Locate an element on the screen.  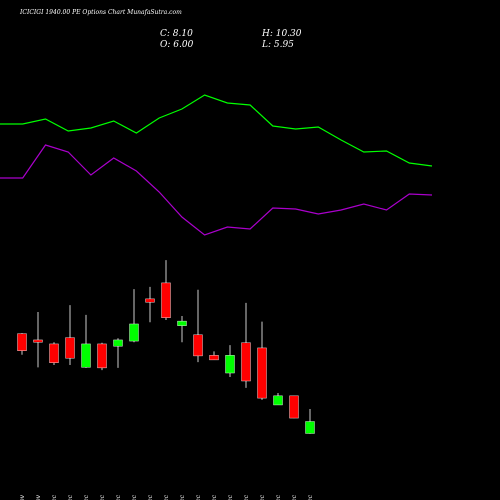
x-tick-label: 17 Dec is located at coordinates (230, 497).